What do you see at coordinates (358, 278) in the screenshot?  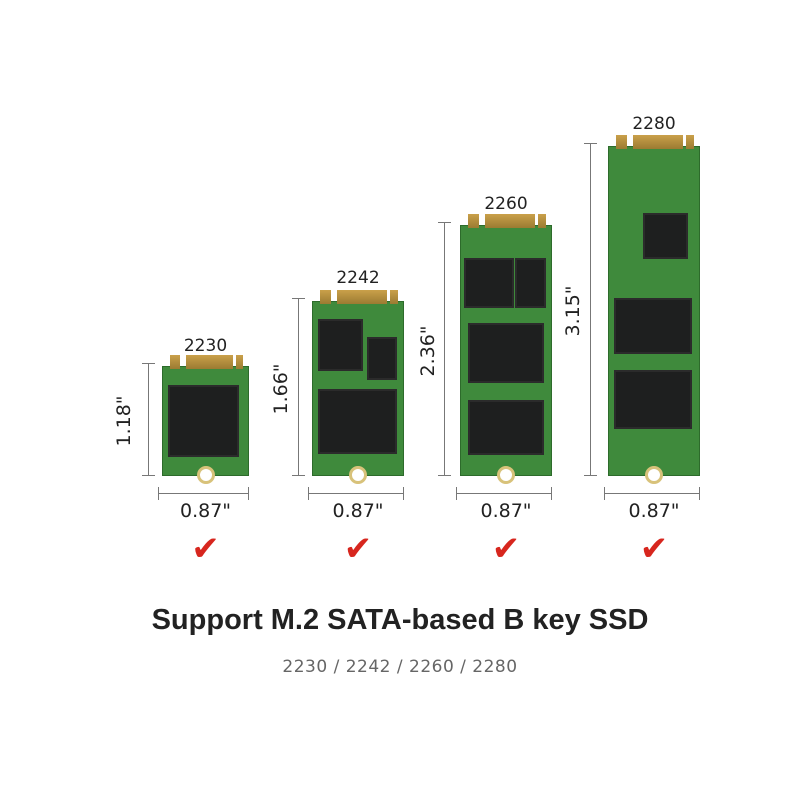 I see `form-factor-label: 2242` at bounding box center [358, 278].